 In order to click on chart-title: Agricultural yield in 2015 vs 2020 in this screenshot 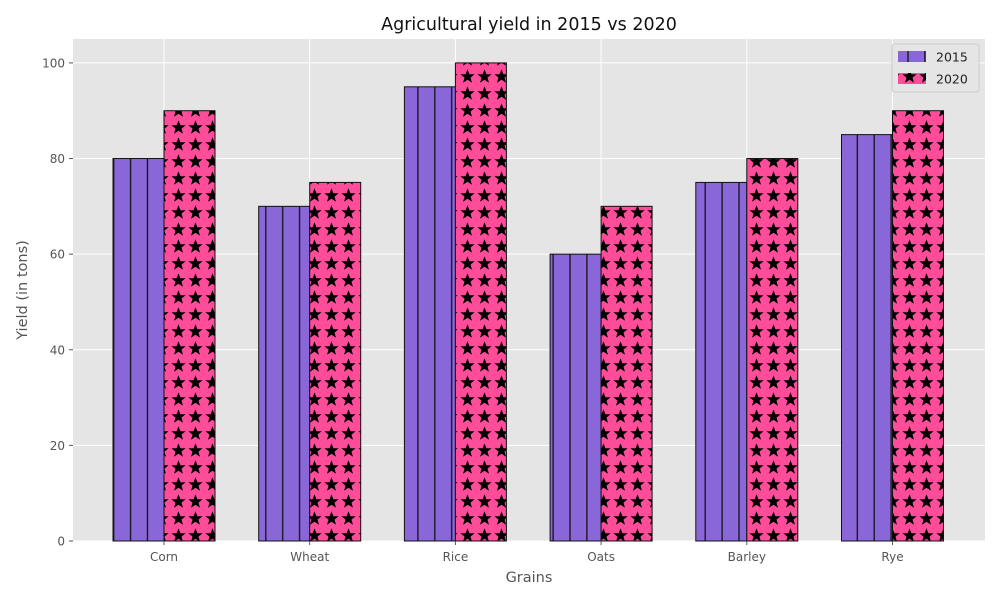, I will do `click(529, 25)`.